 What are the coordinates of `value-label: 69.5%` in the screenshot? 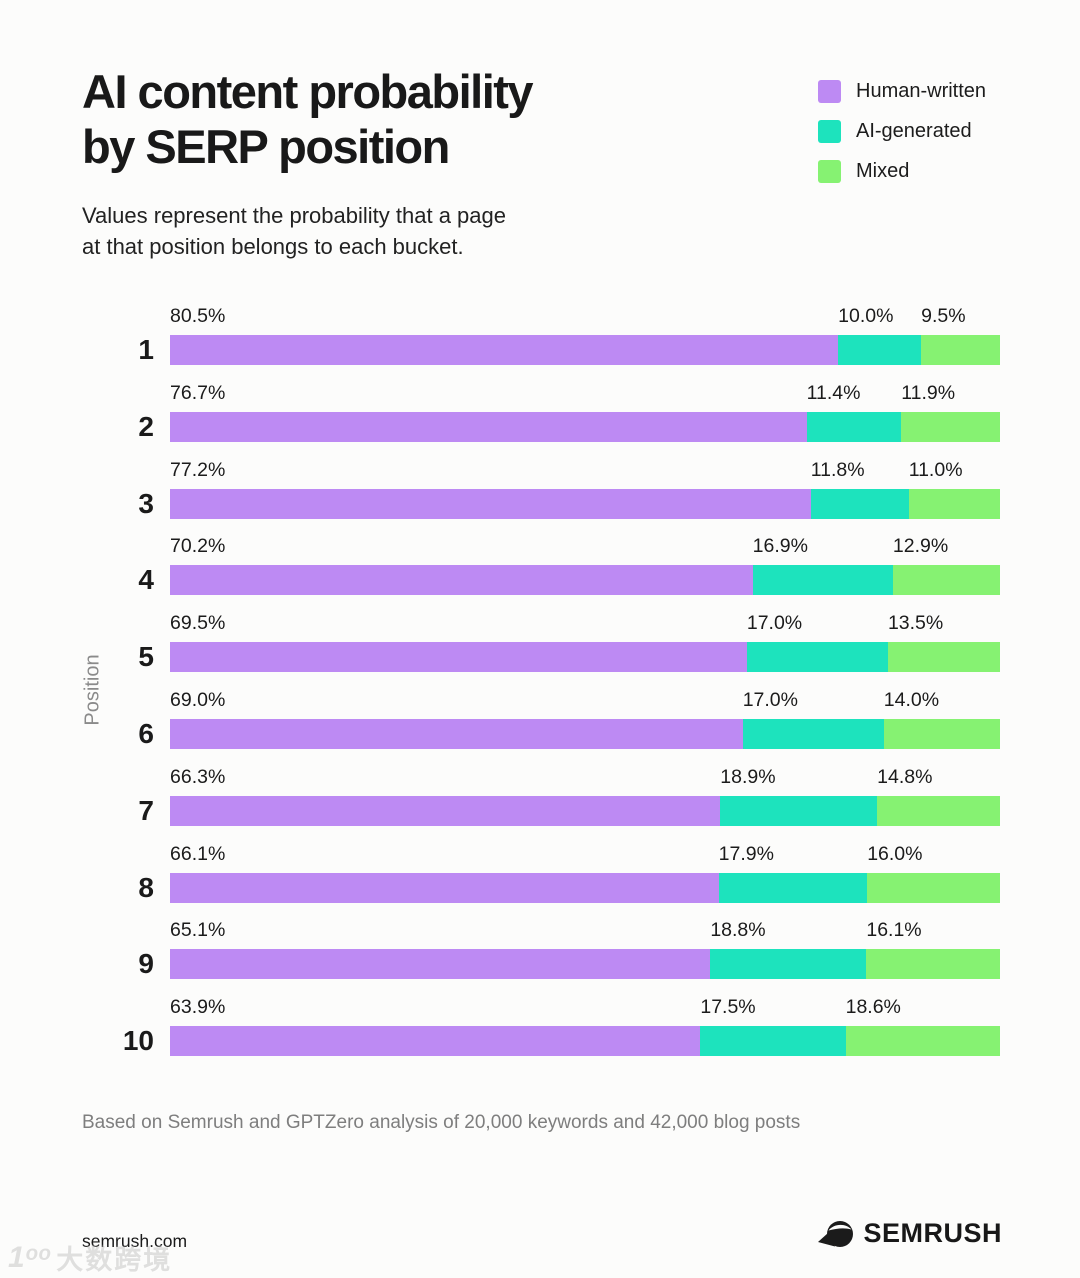 It's located at (198, 623).